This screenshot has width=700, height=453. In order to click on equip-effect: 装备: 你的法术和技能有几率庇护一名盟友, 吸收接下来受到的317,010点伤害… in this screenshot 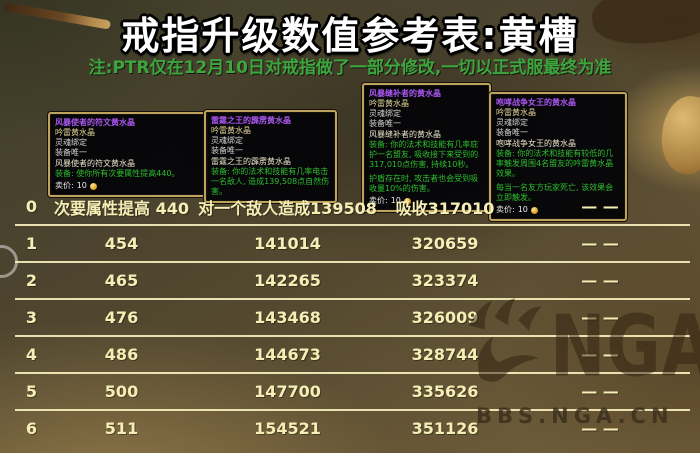, I will do `click(424, 154)`.